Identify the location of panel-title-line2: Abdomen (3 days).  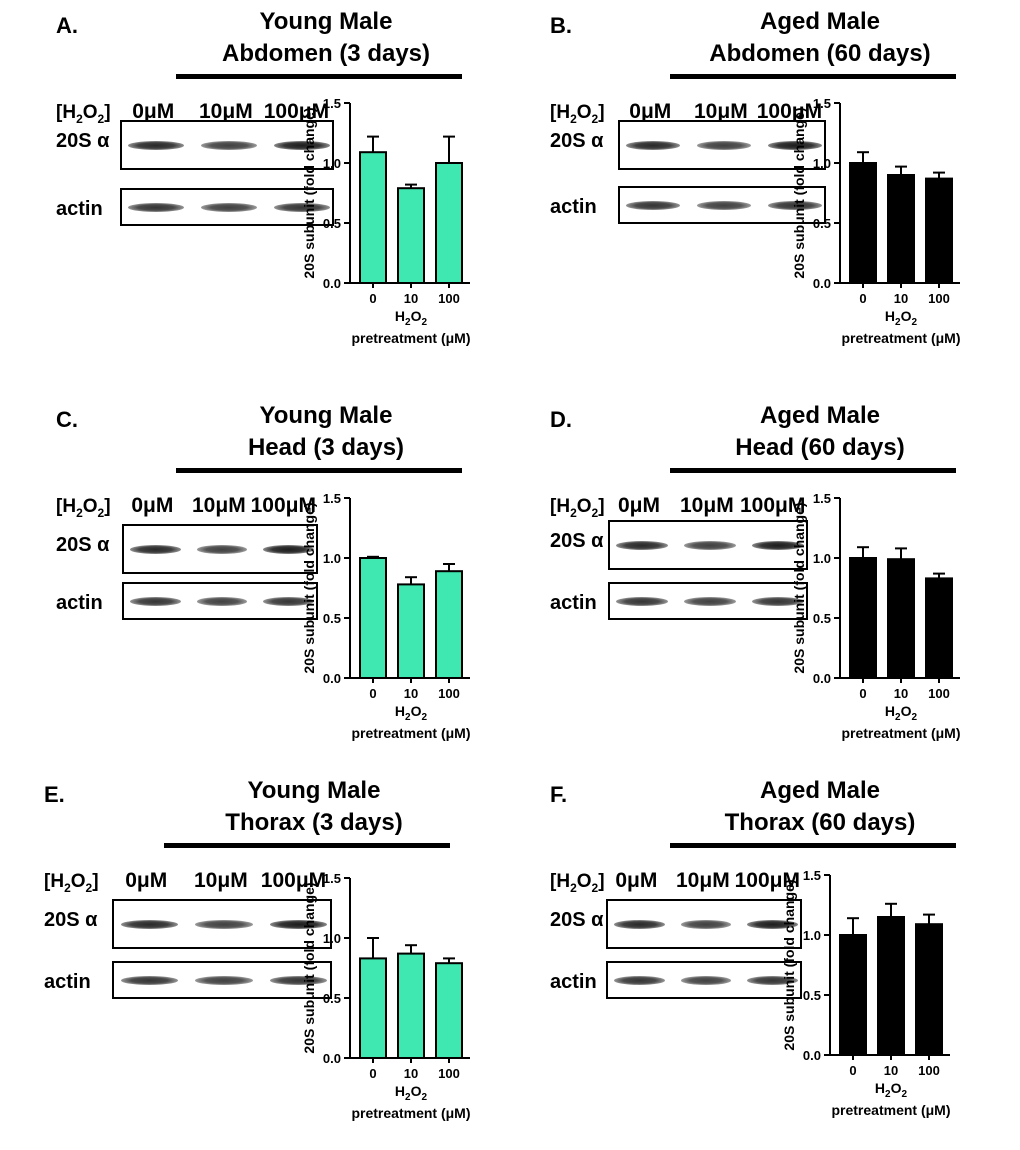
(326, 53).